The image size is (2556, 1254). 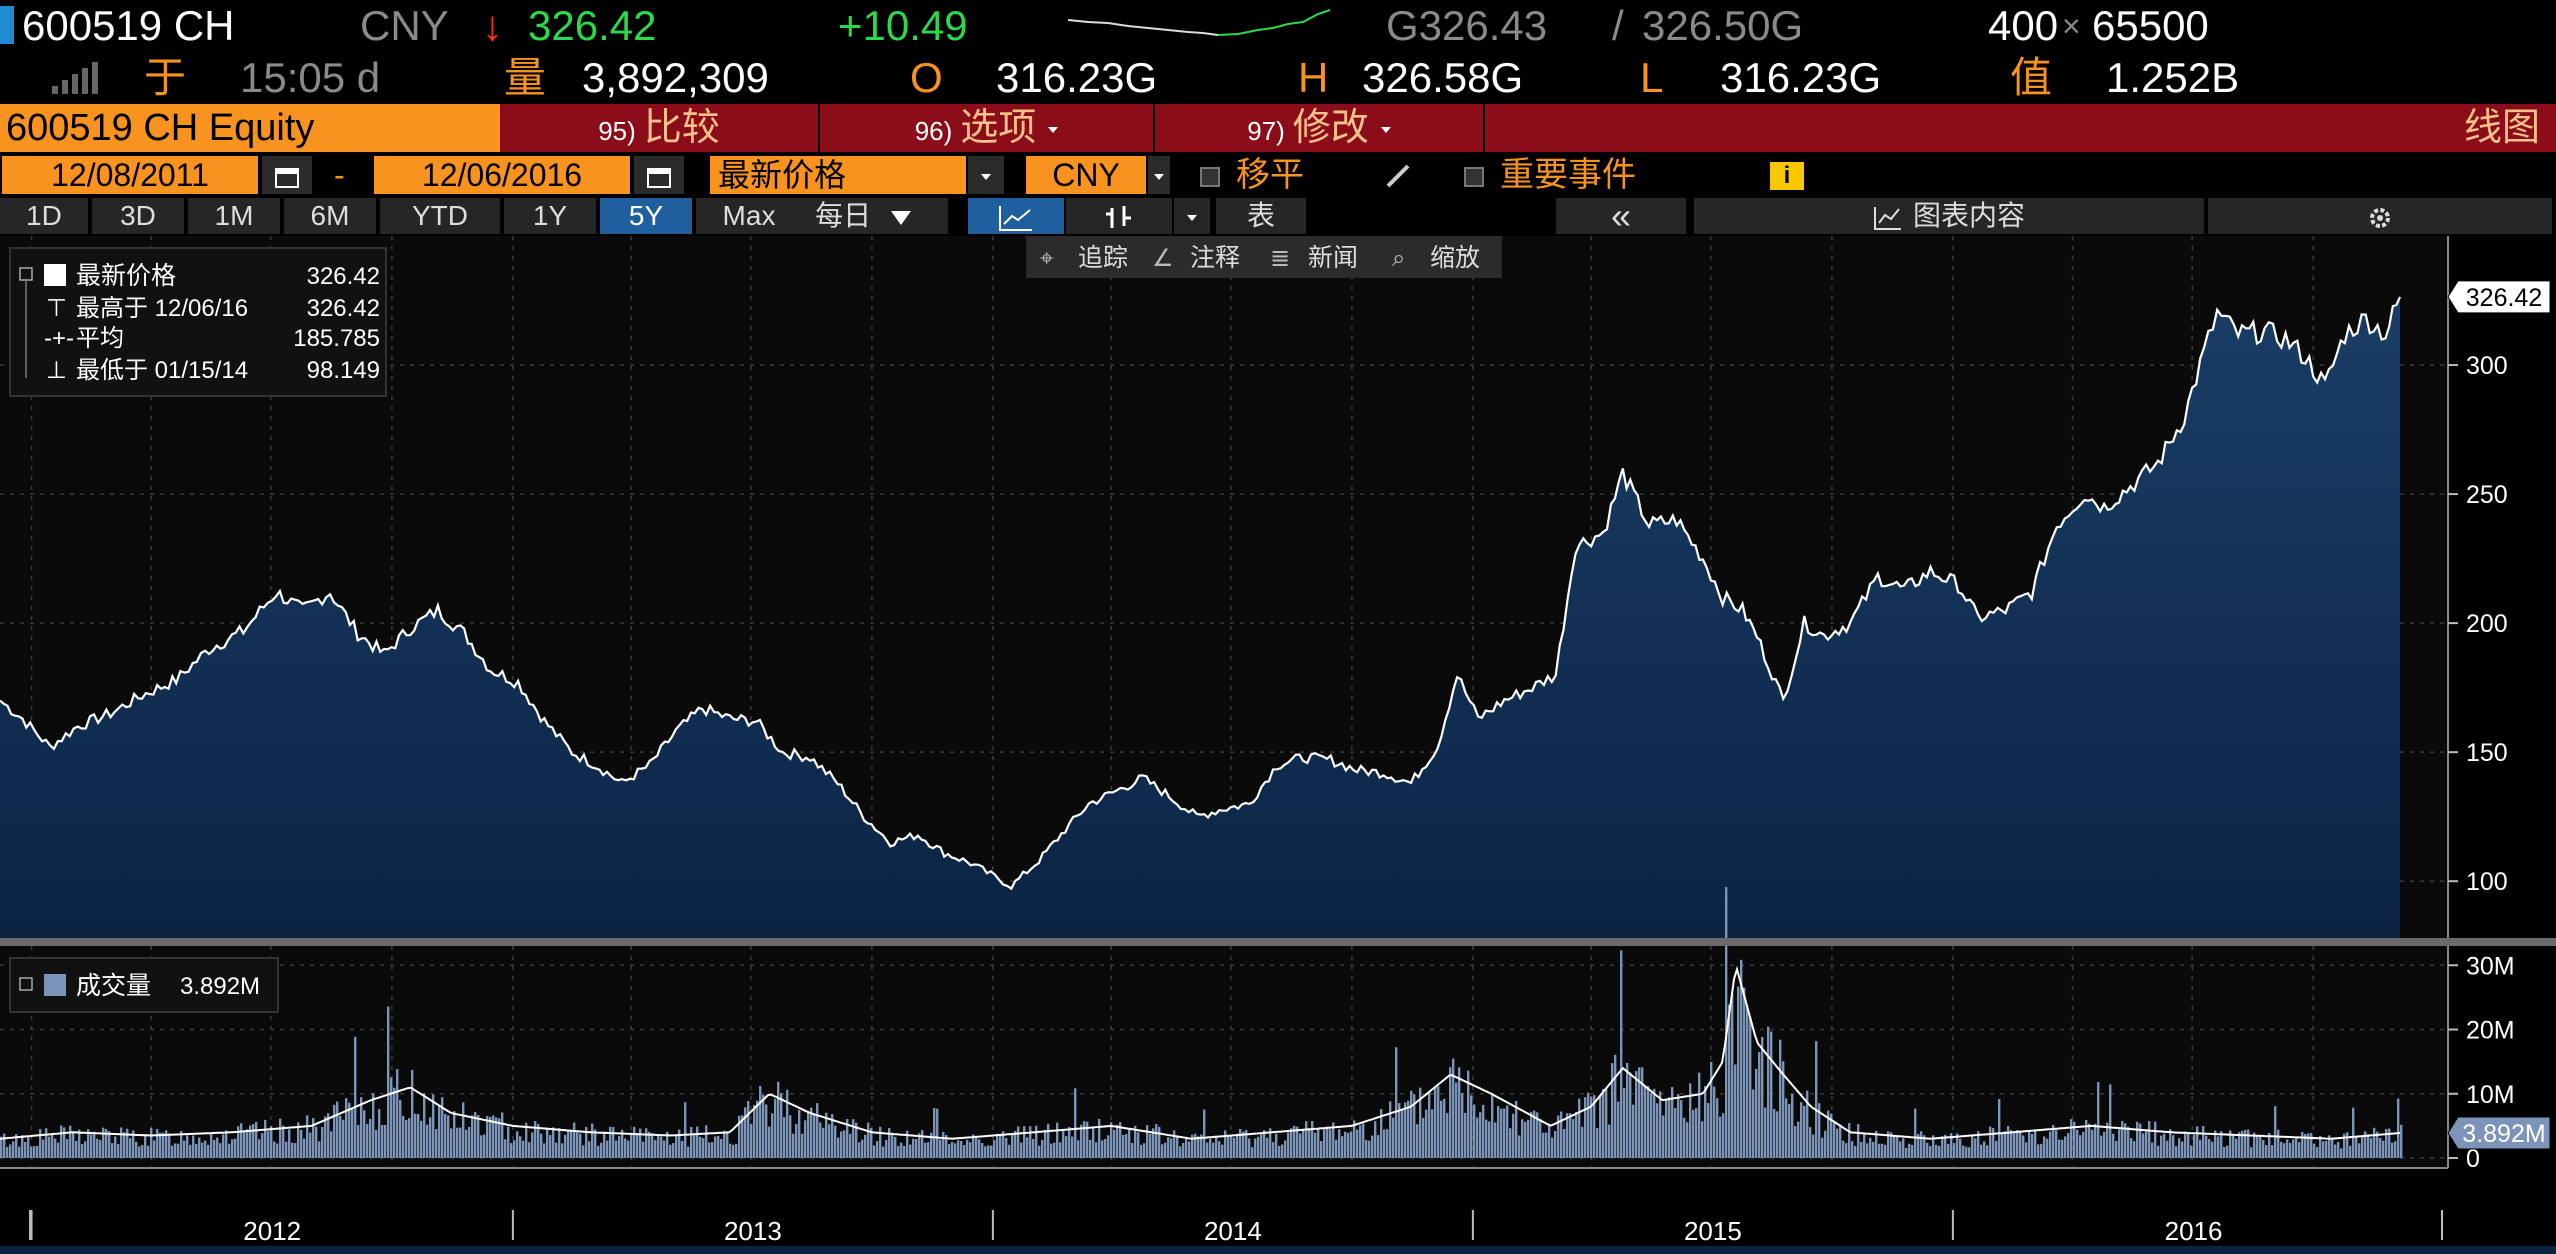 I want to click on field-dropdown-button, so click(x=986, y=175).